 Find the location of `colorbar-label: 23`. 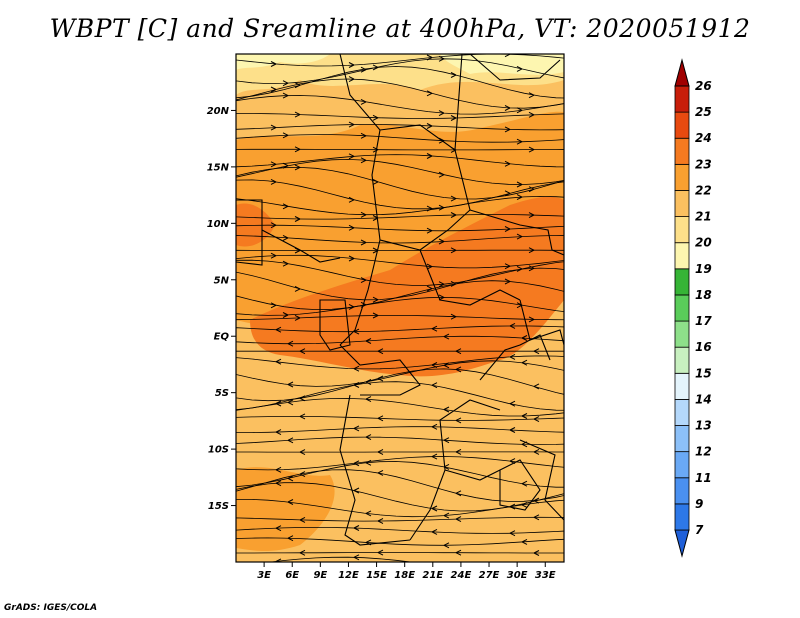

colorbar-label: 23 is located at coordinates (703, 164).